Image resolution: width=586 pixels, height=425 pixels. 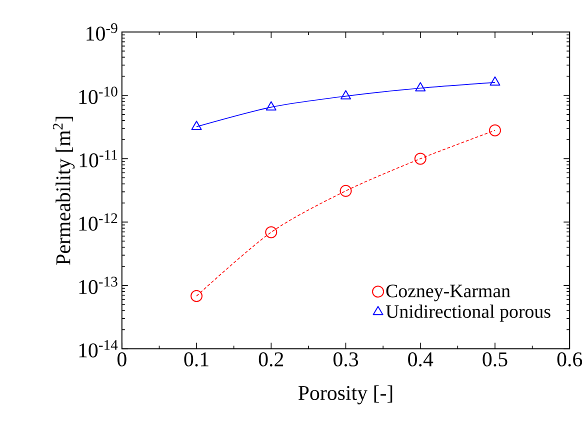 I want to click on x-tick-label: 0.6, so click(x=569, y=359).